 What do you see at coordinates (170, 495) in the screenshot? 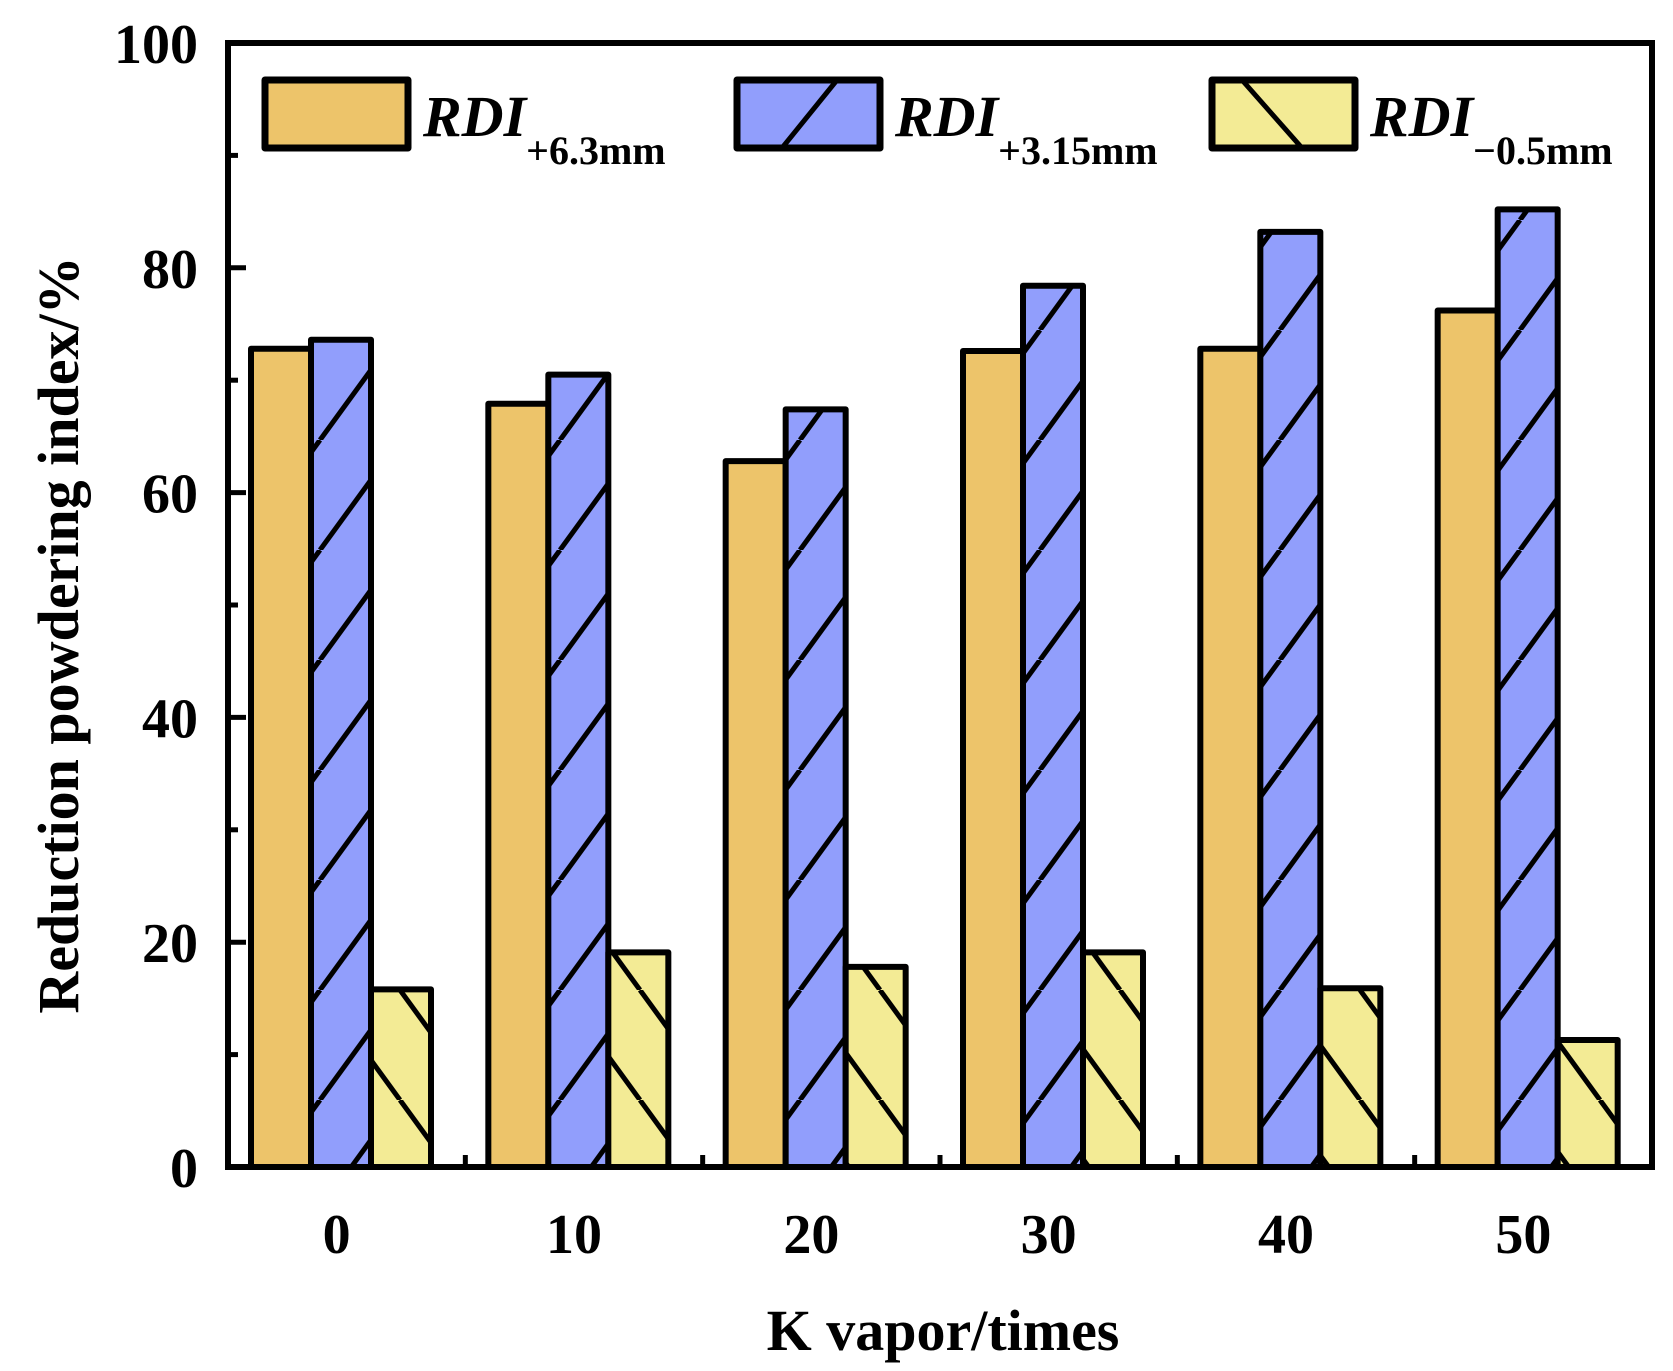
I see `y-tick-label: 60` at bounding box center [170, 495].